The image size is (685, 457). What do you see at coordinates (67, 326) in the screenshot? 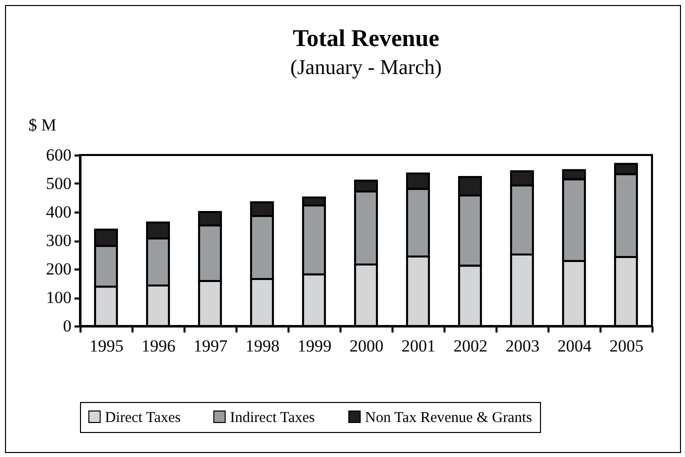
I see `y-tick-label: 0` at bounding box center [67, 326].